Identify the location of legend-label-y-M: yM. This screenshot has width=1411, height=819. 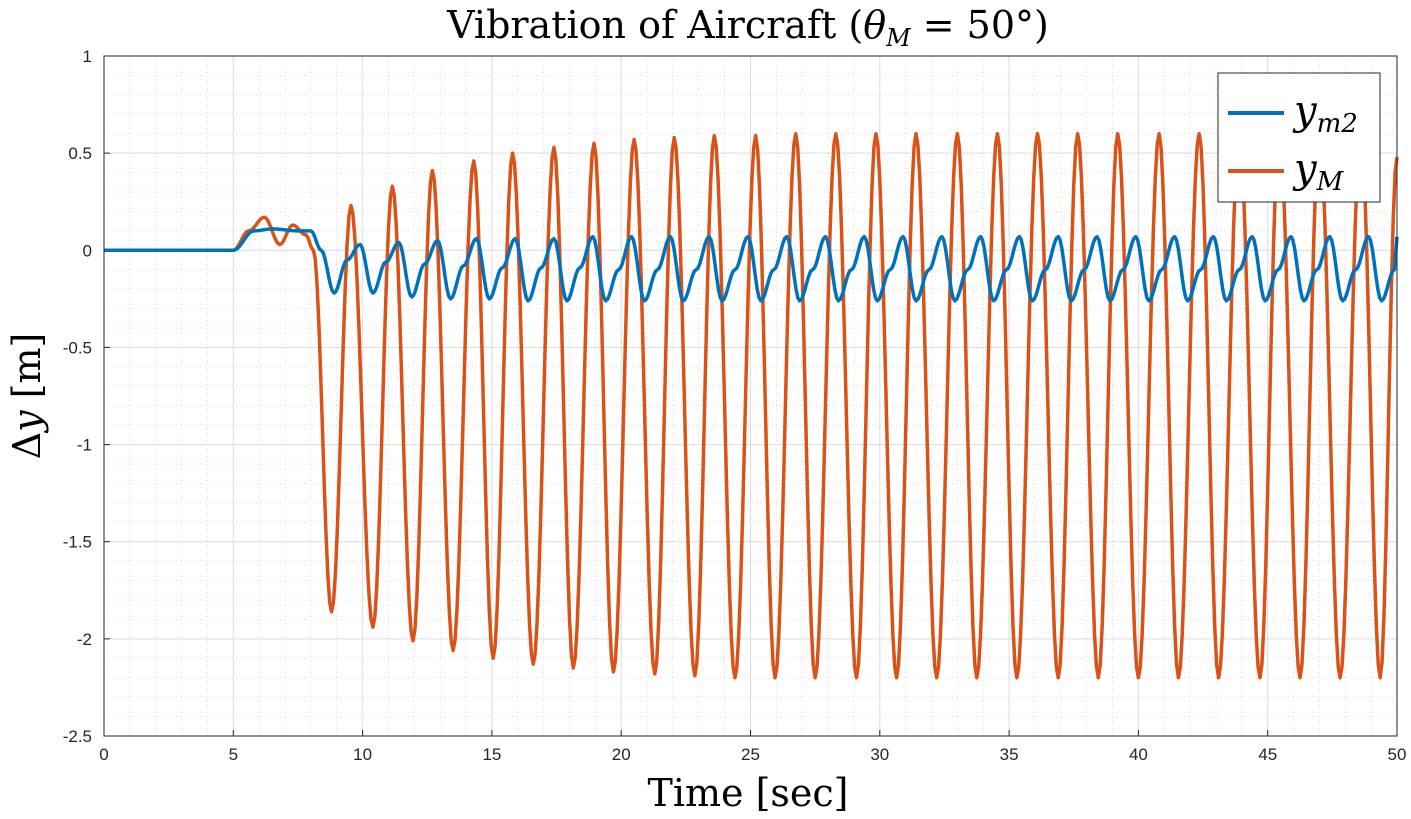
(1318, 171).